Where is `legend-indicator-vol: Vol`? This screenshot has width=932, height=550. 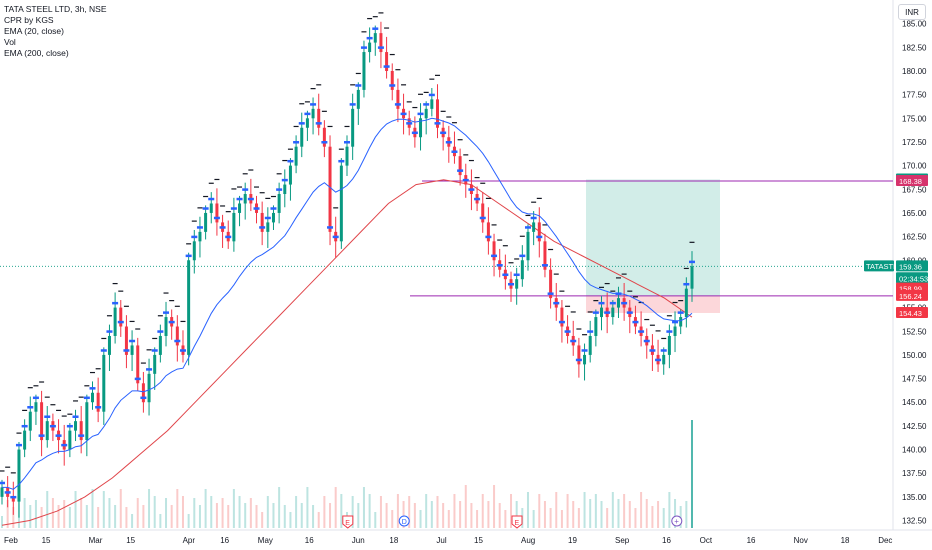
legend-indicator-vol: Vol is located at coordinates (10, 42).